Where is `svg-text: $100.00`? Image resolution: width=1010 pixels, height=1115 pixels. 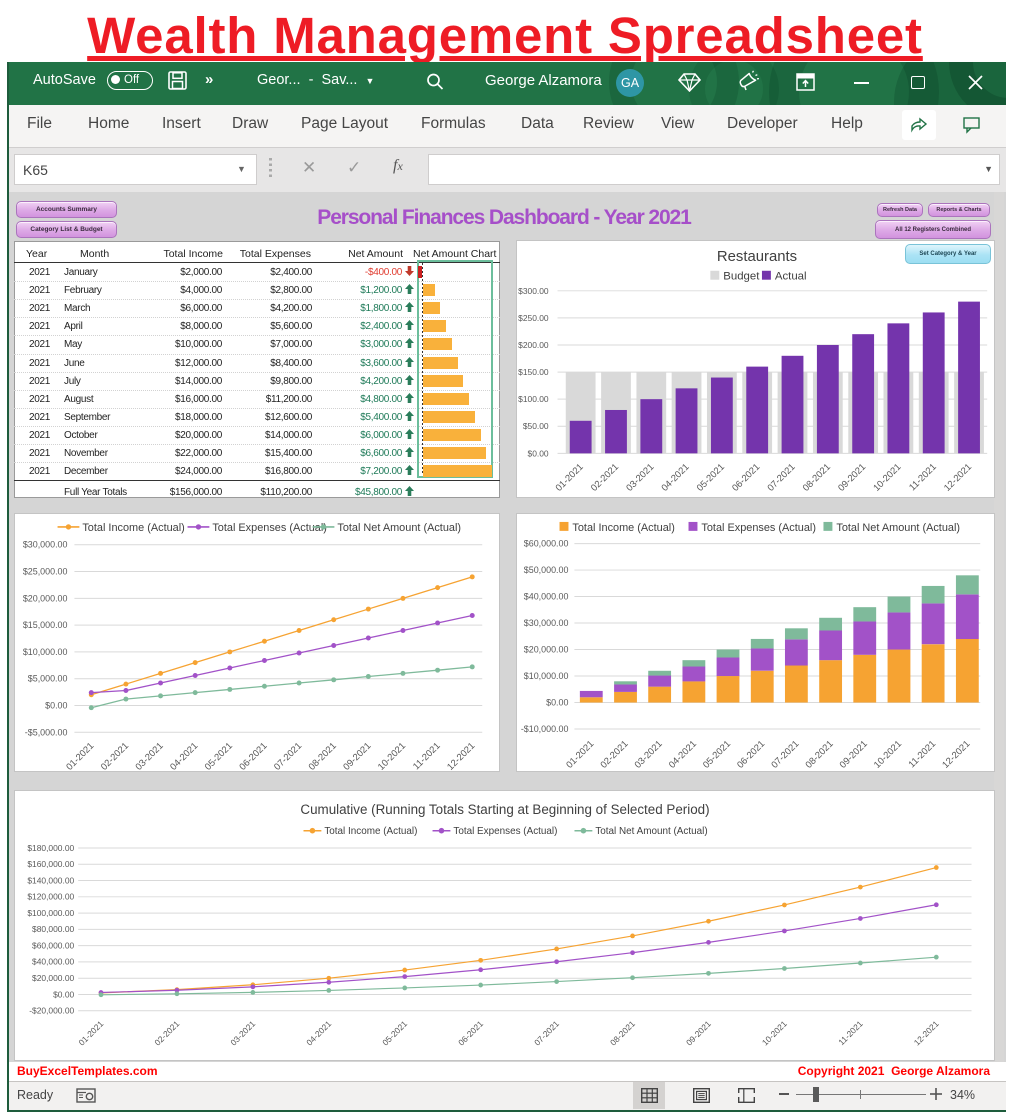
svg-text: $100.00 is located at coordinates (533, 399).